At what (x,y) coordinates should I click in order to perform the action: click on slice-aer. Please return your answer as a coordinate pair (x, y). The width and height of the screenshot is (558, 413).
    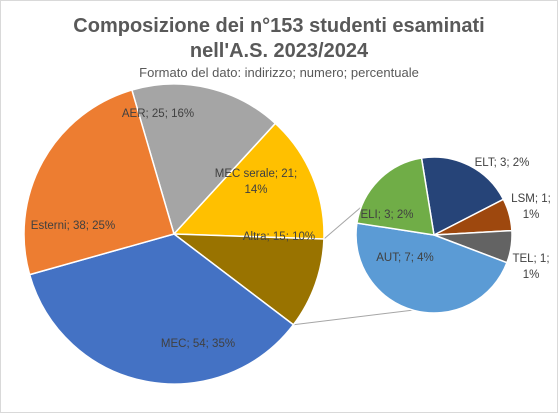
    Looking at the image, I should click on (203, 159).